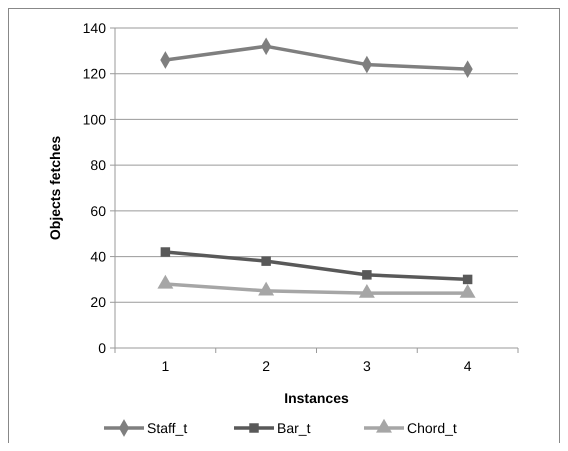 The image size is (568, 451). Describe the element at coordinates (94, 28) in the screenshot. I see `y-tick-label: 140` at that location.